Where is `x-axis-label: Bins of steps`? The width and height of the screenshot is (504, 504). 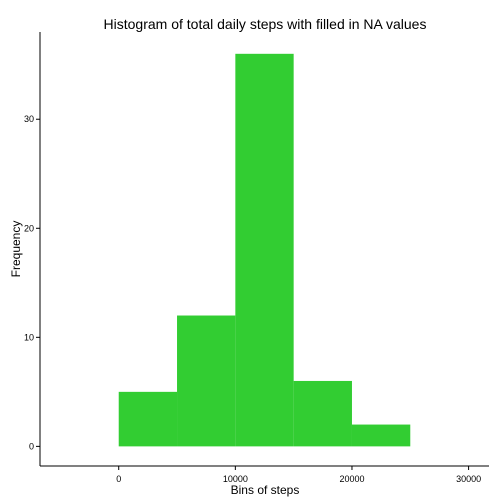
x-axis-label: Bins of steps is located at coordinates (265, 490).